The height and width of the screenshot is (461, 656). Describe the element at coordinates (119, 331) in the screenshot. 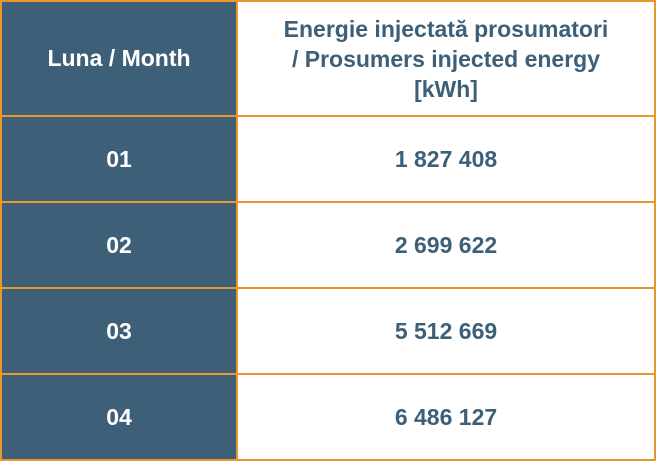

I see `table-cell: 03` at that location.